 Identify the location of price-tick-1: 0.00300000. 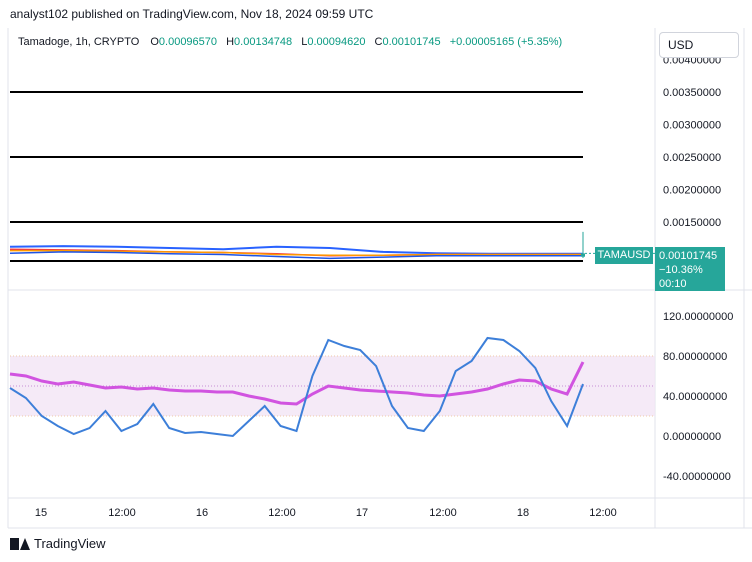
(692, 126).